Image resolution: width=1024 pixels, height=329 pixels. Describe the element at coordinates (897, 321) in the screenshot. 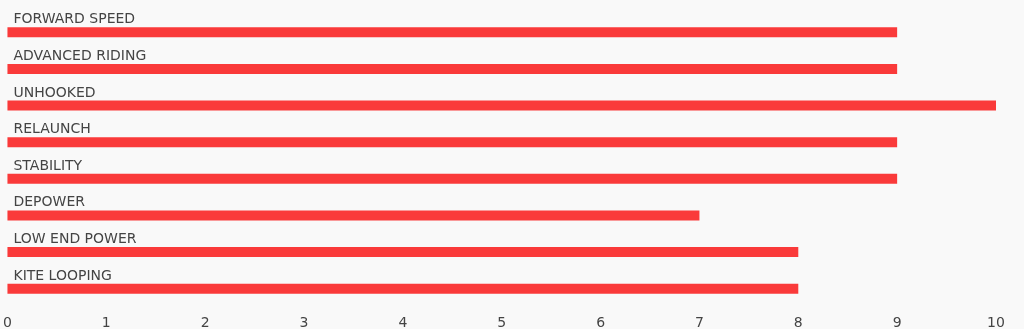

I see `x-tick-label: 9` at that location.